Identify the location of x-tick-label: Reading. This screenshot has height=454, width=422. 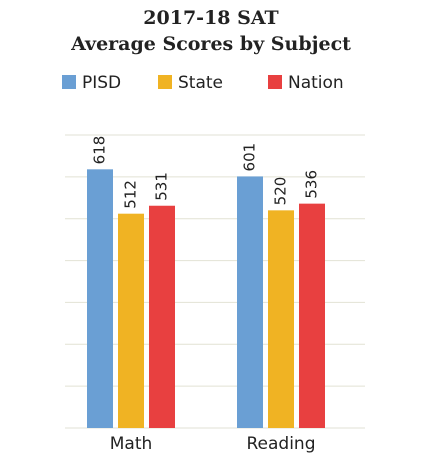
(280, 444).